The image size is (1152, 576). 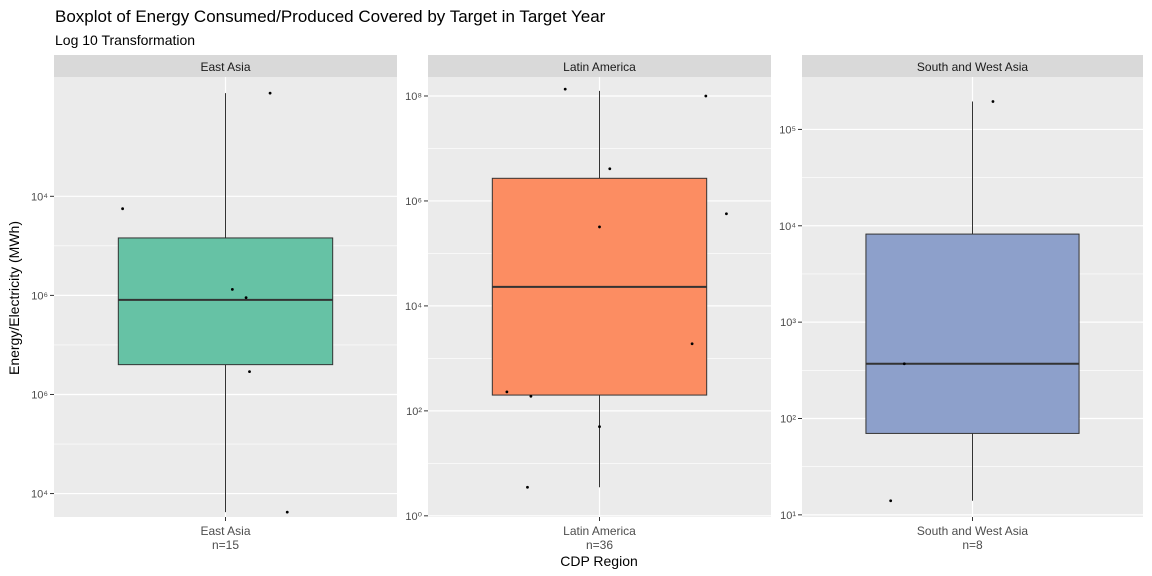 I want to click on x-axis-title: CDP Region, so click(x=599, y=561).